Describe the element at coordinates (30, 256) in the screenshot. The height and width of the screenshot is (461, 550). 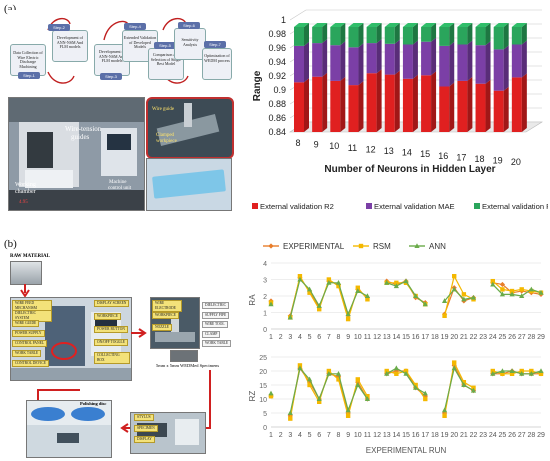
I see `raw-material-label: RAW MATERIAL` at that location.